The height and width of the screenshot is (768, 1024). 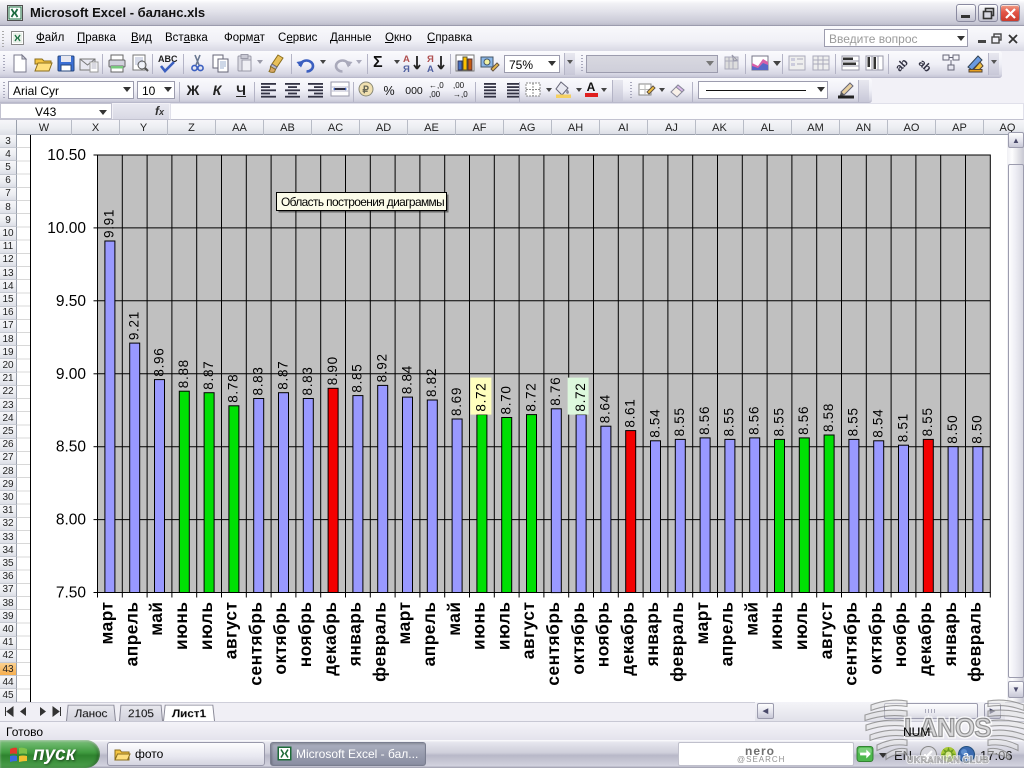 What do you see at coordinates (158, 362) in the screenshot?
I see `svg-text: 8.96` at bounding box center [158, 362].